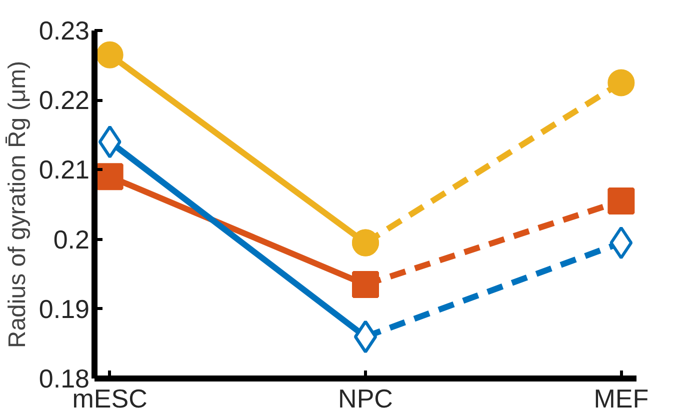 The image size is (676, 416). Describe the element at coordinates (17, 204) in the screenshot. I see `y-axis-title: Radius of gyration R̄g (μm)` at that location.